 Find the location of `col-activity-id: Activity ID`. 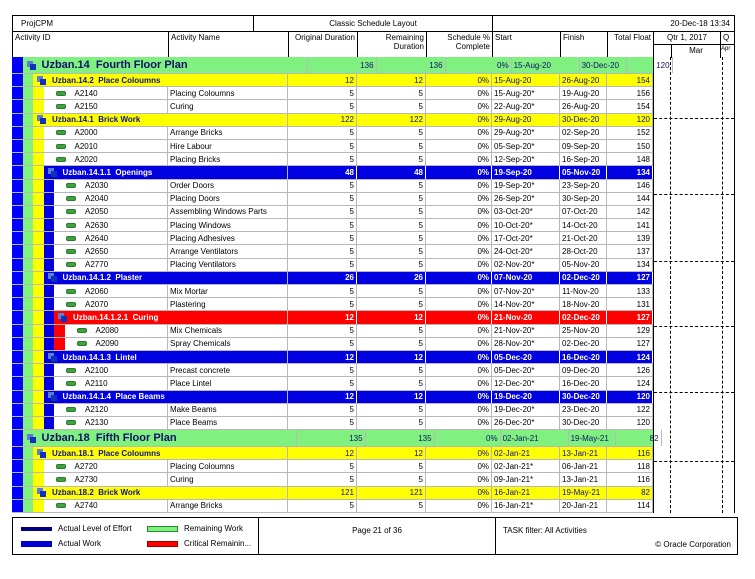

col-activity-id: Activity ID is located at coordinates (91, 45).